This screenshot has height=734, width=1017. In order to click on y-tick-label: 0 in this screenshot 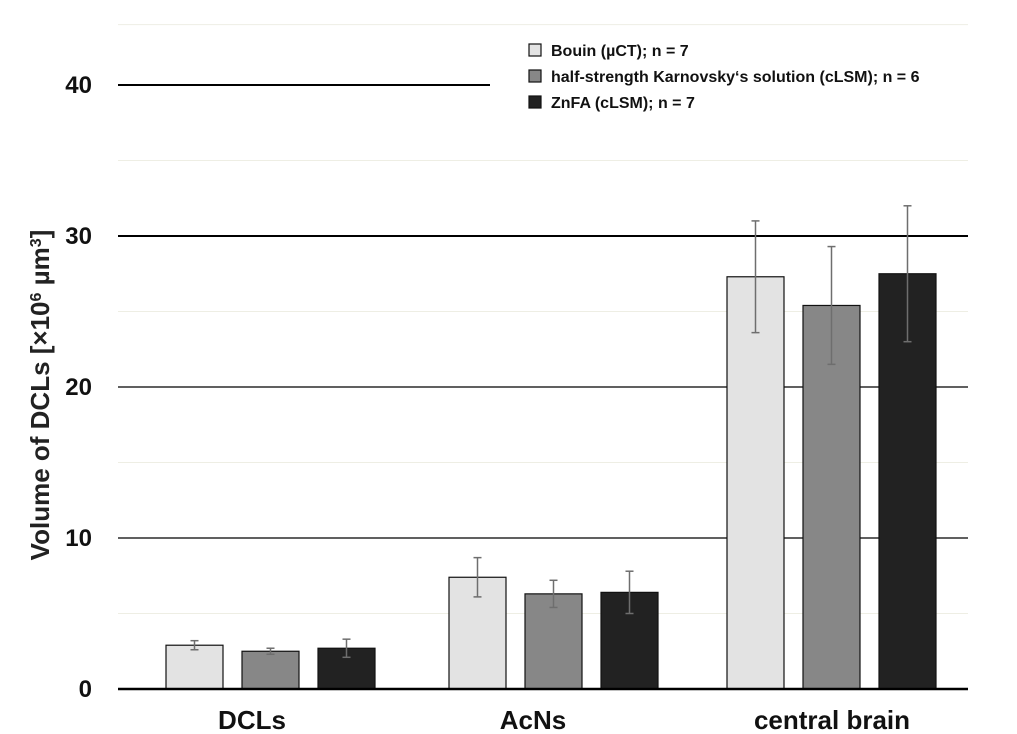, I will do `click(85, 689)`.